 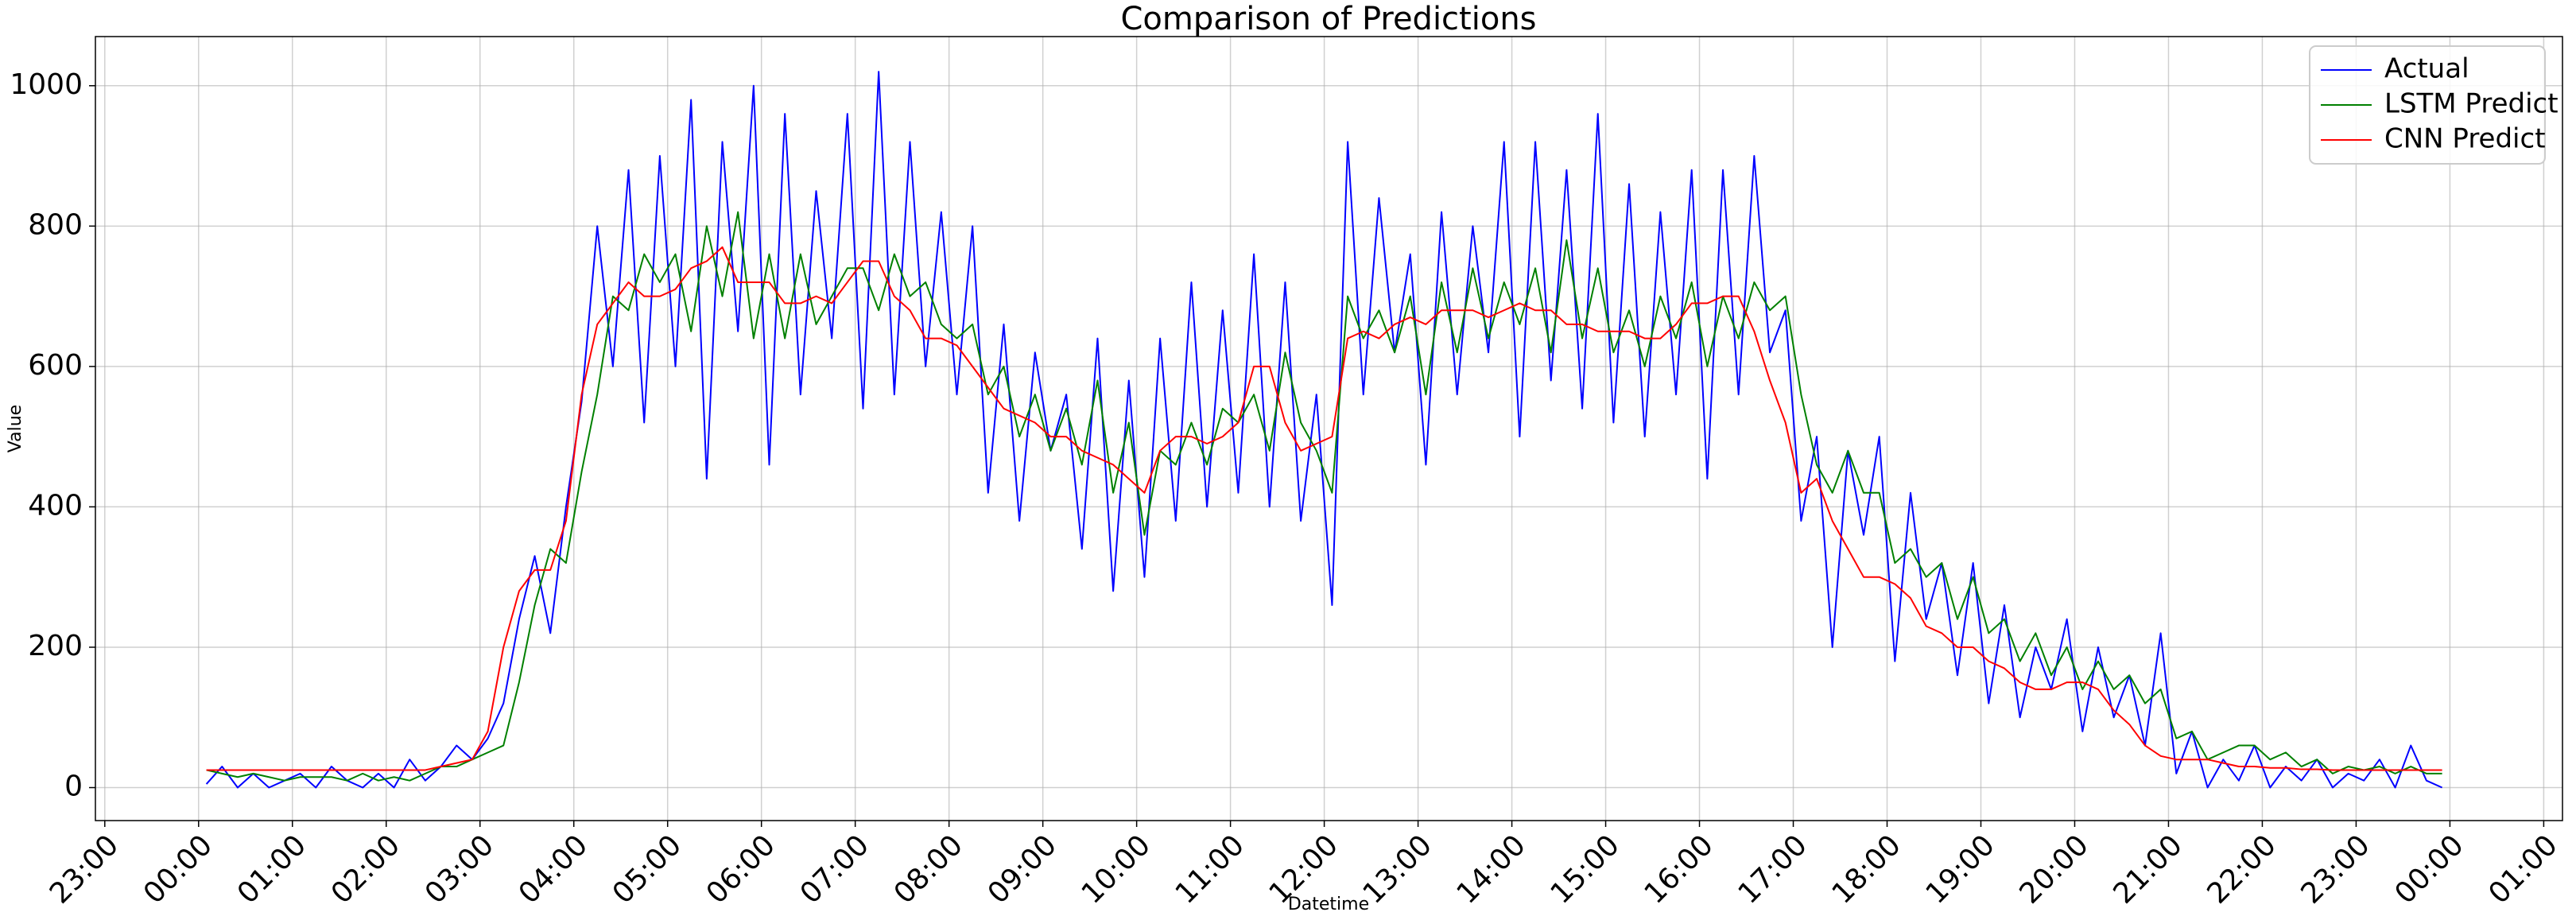 I want to click on y-tick-label: 1000, so click(x=47, y=84).